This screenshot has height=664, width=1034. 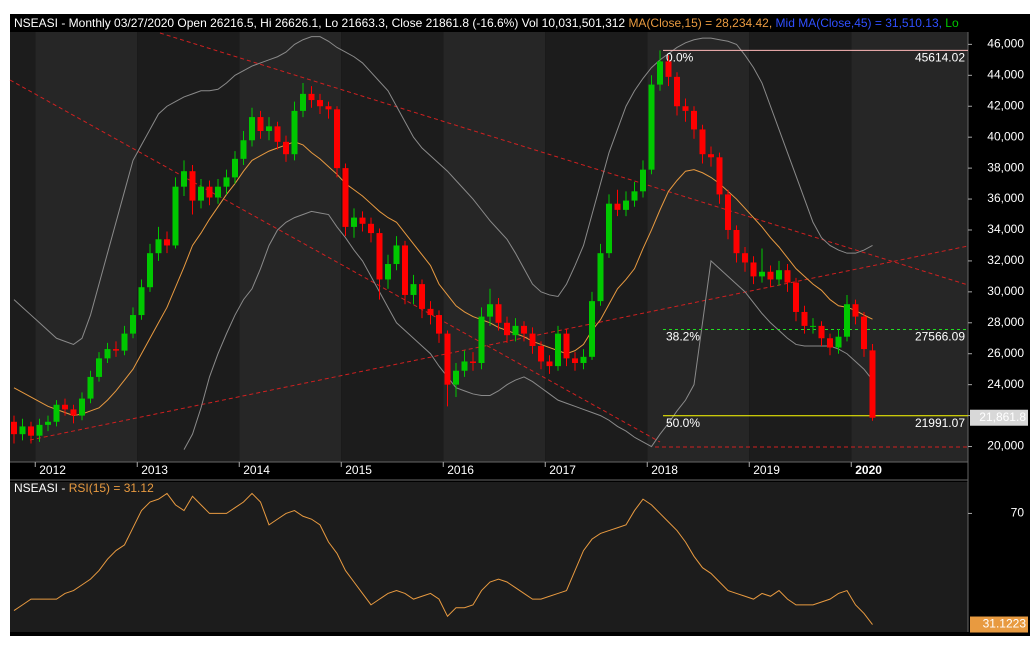 What do you see at coordinates (111, 488) in the screenshot?
I see `rsi-label: RSI(15) = 31.12` at bounding box center [111, 488].